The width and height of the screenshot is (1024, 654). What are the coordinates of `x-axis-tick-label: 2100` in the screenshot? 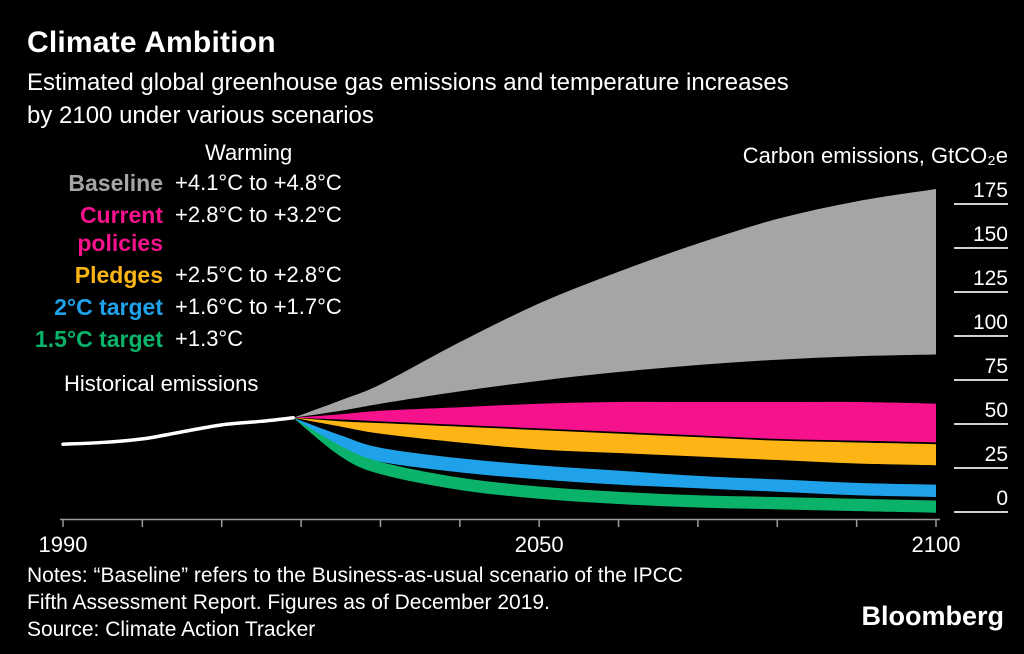 It's located at (936, 544).